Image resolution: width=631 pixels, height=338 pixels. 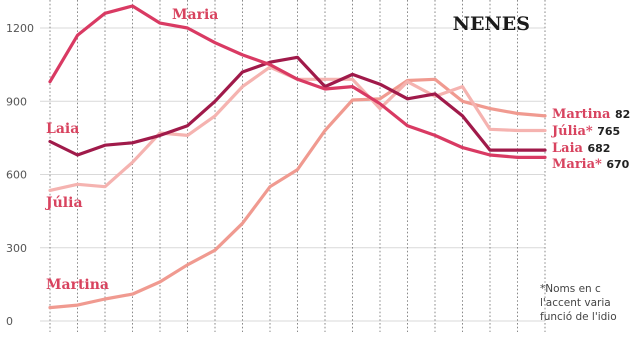 I want to click on end-label-laia: Laia 682, so click(x=581, y=148).